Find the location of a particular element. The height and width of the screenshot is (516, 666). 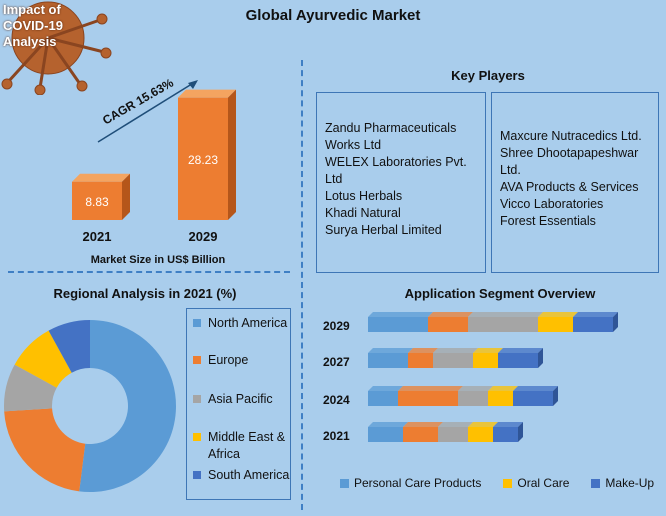

application-segment-chart: 2029 2027 2024 2021 is located at coordinates (470, 377).